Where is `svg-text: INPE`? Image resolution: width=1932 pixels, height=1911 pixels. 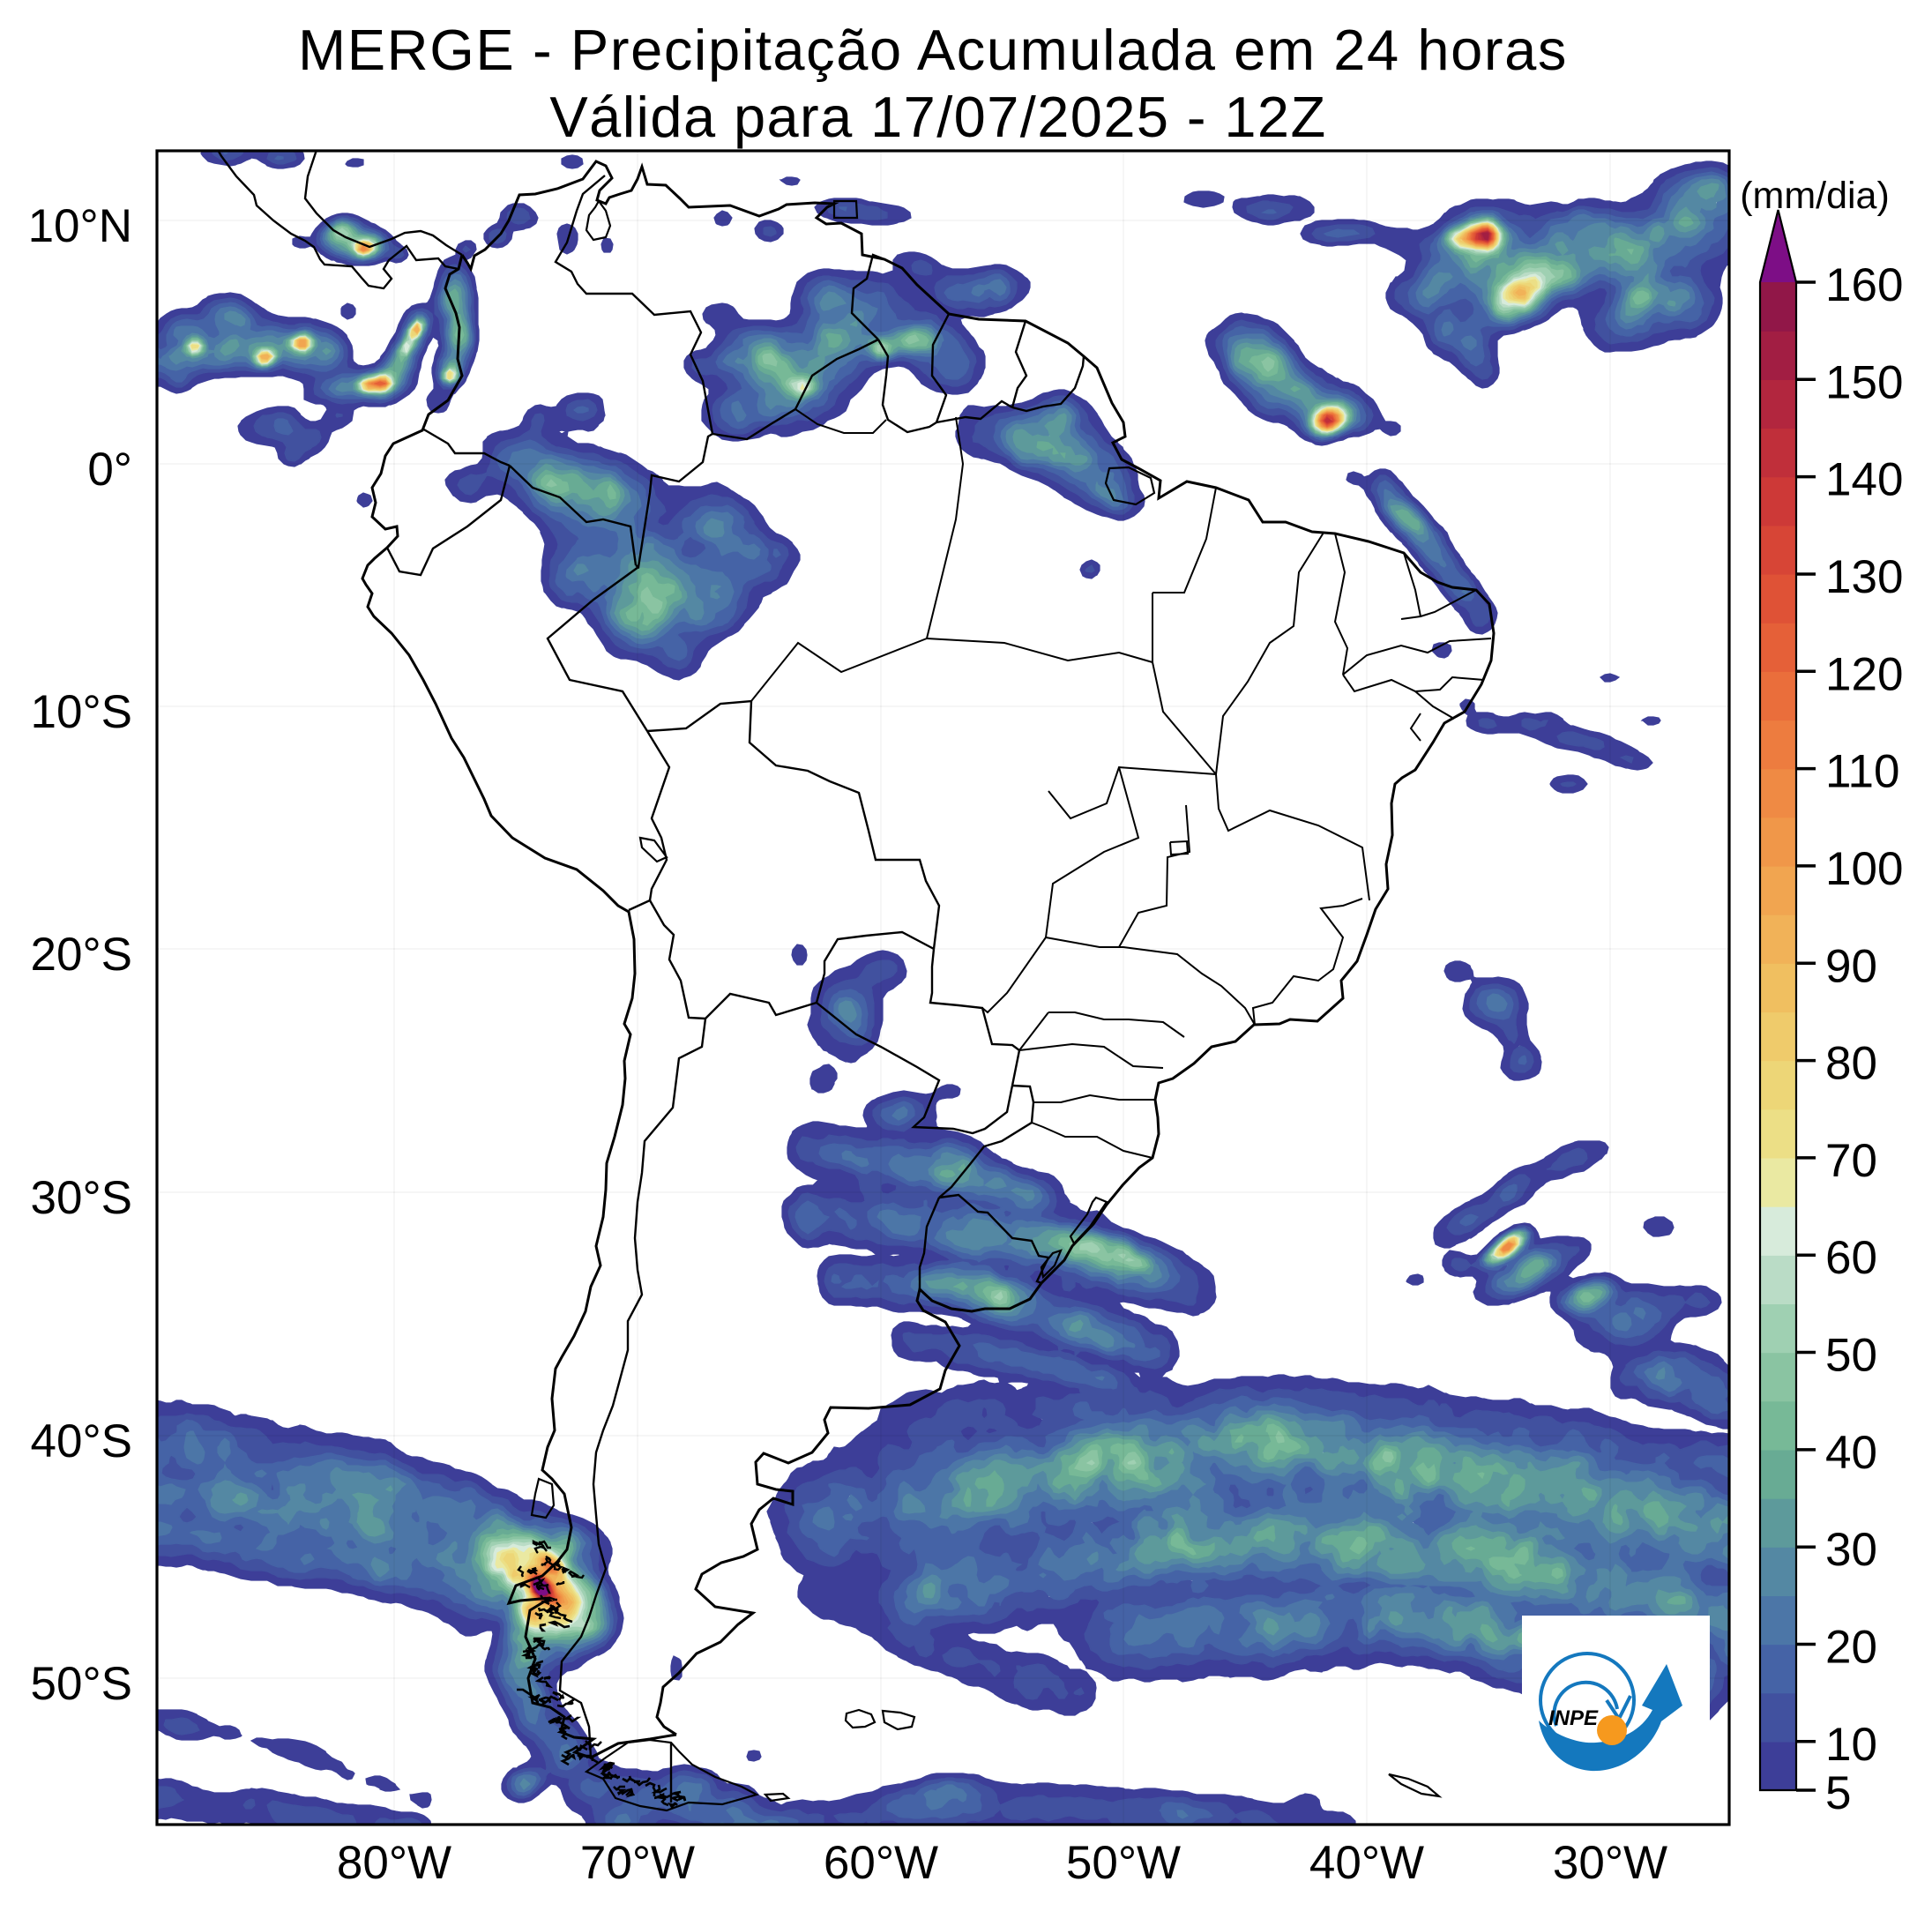
svg-text: INPE is located at coordinates (1573, 1718).